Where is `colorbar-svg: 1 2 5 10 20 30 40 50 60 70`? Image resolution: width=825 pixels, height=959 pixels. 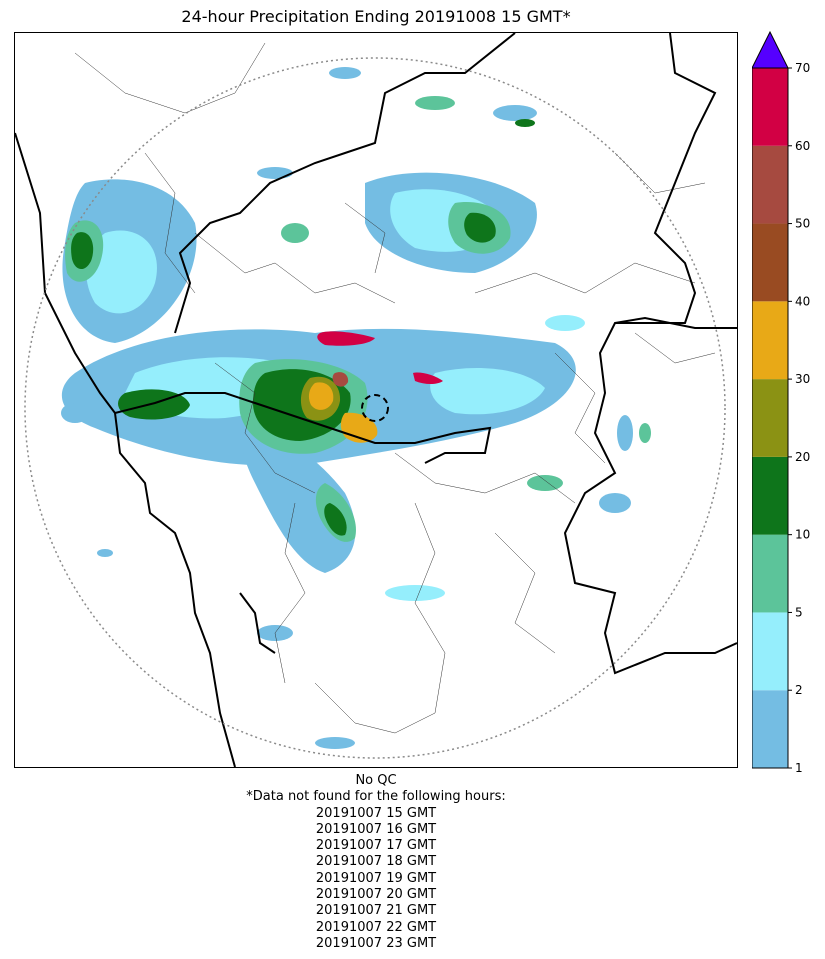 colorbar-svg: 1 2 5 10 20 30 40 50 60 70 is located at coordinates (780, 402).